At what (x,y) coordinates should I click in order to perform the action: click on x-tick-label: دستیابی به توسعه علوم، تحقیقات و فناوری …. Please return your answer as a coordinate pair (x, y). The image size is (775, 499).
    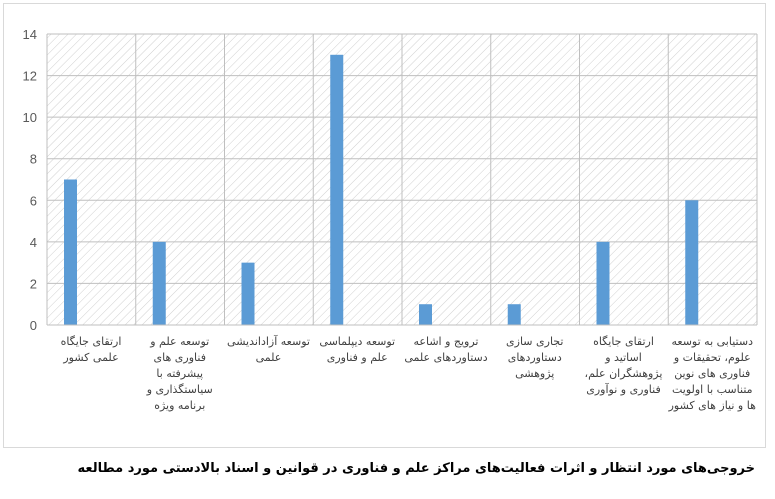
    Looking at the image, I should click on (712, 373).